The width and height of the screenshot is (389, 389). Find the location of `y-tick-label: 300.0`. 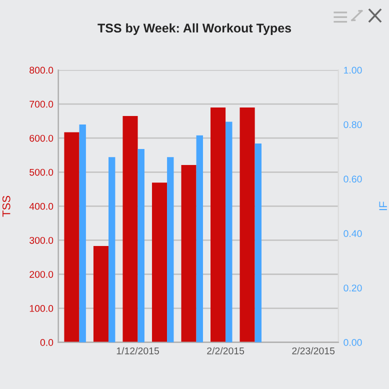

y-tick-label: 300.0 is located at coordinates (42, 240).